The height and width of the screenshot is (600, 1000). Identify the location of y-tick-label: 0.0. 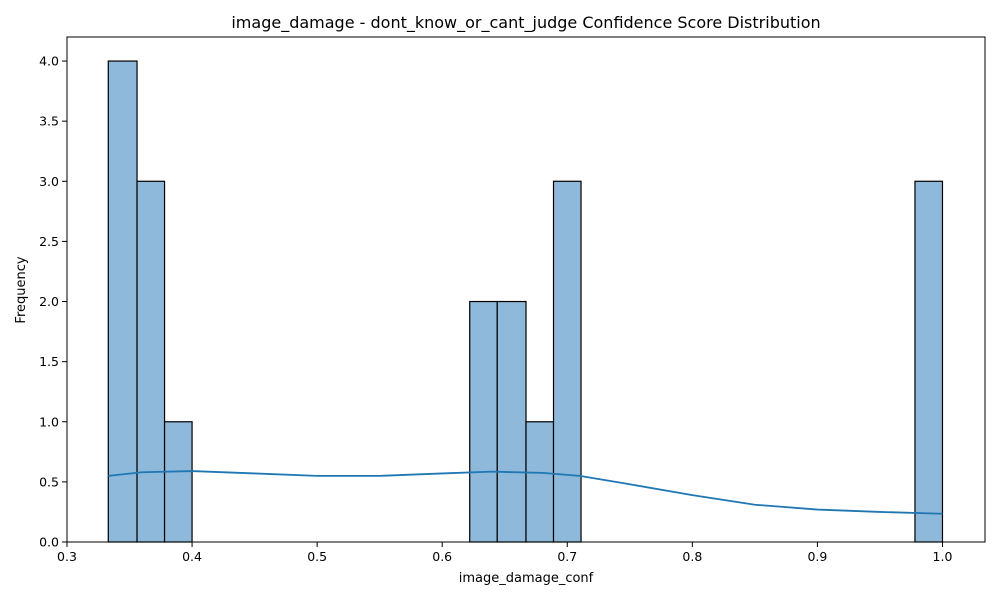
(49, 542).